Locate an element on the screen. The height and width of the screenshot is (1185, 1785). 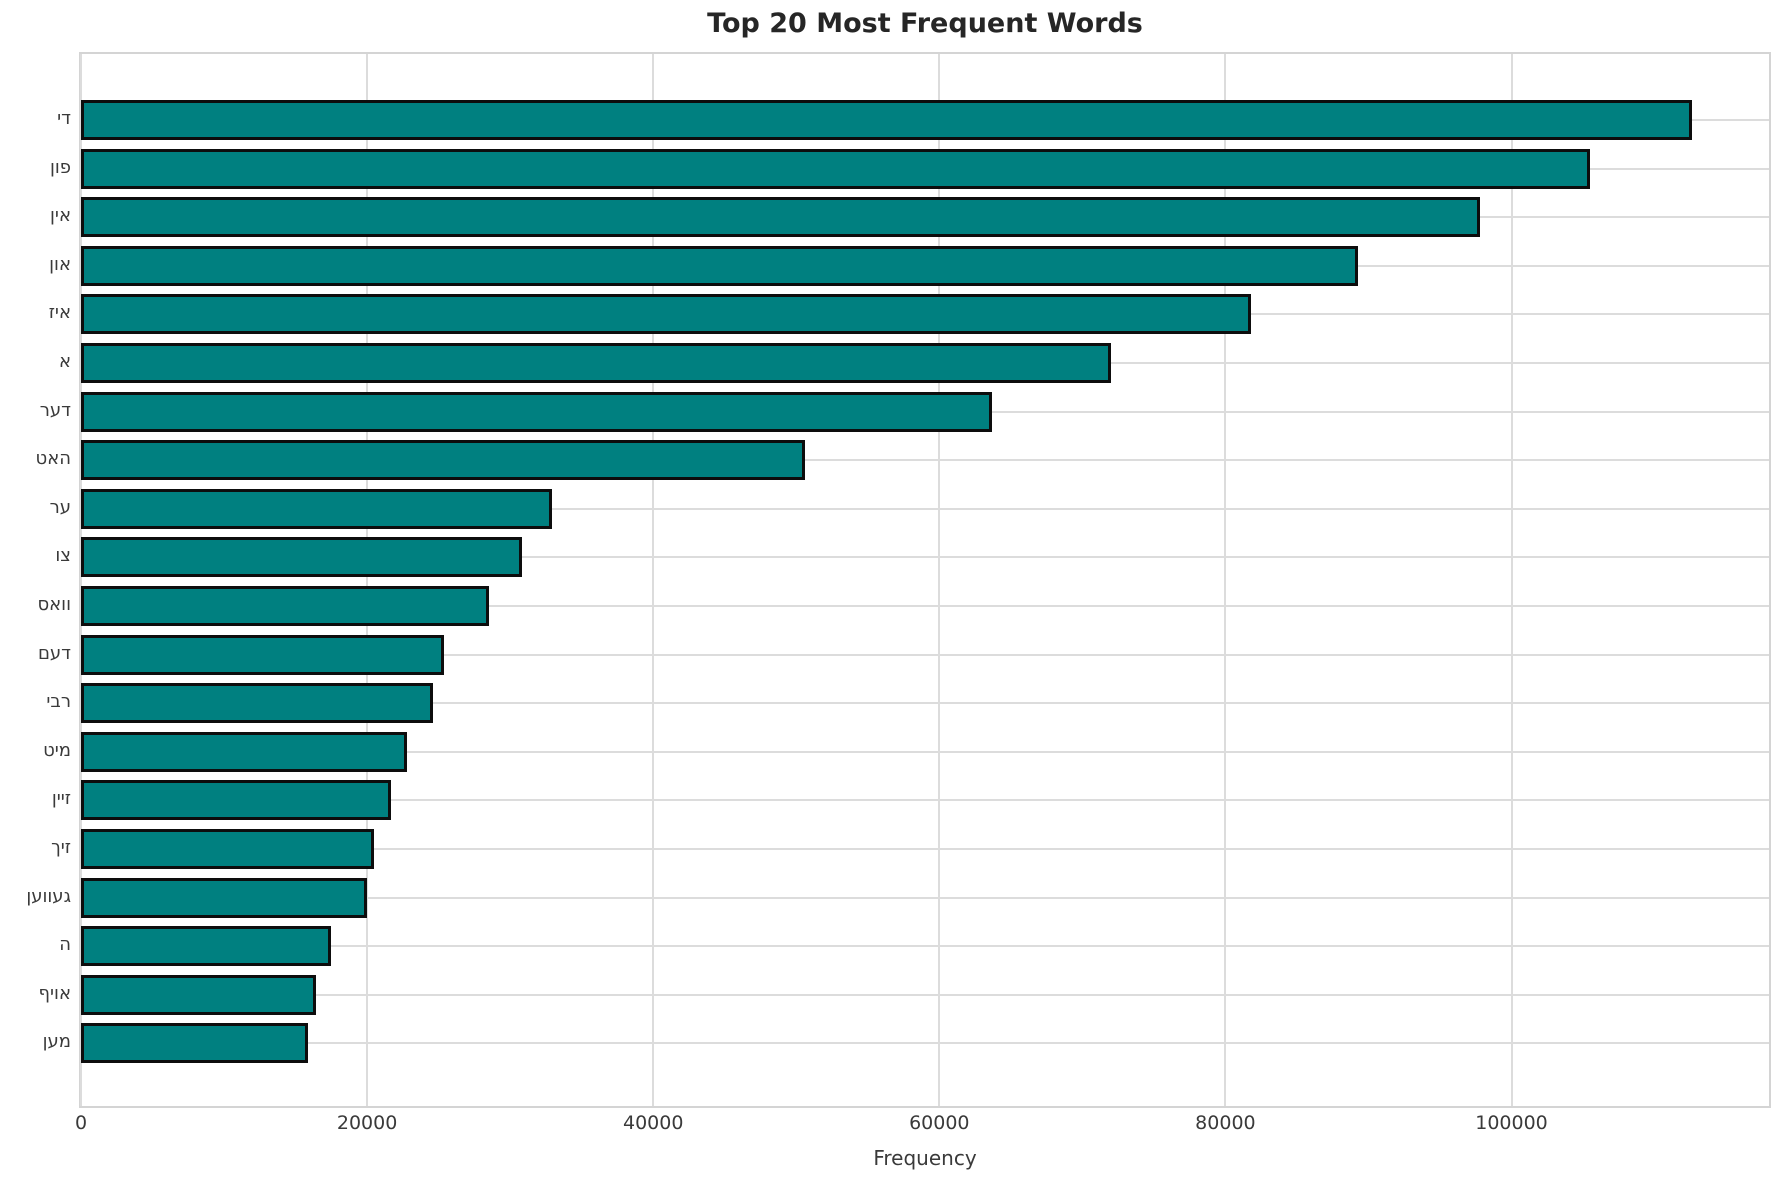
y-tick-label: פון is located at coordinates (60, 167).